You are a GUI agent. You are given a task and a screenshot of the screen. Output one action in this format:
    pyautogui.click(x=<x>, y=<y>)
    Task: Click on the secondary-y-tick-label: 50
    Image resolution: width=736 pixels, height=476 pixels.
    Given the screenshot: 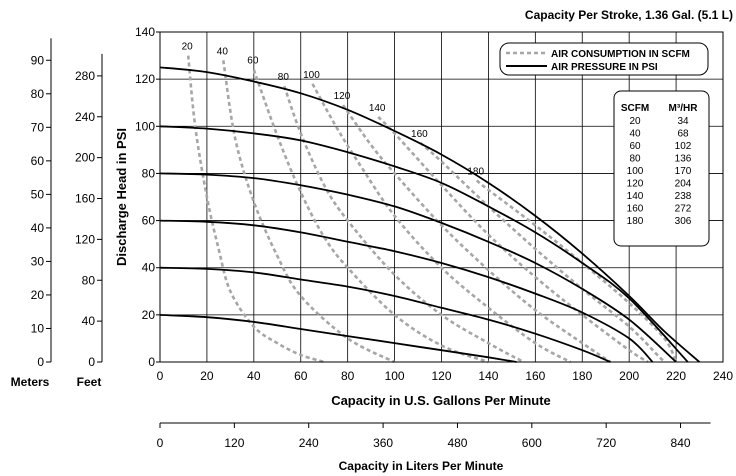 What is the action you would take?
    pyautogui.click(x=38, y=194)
    